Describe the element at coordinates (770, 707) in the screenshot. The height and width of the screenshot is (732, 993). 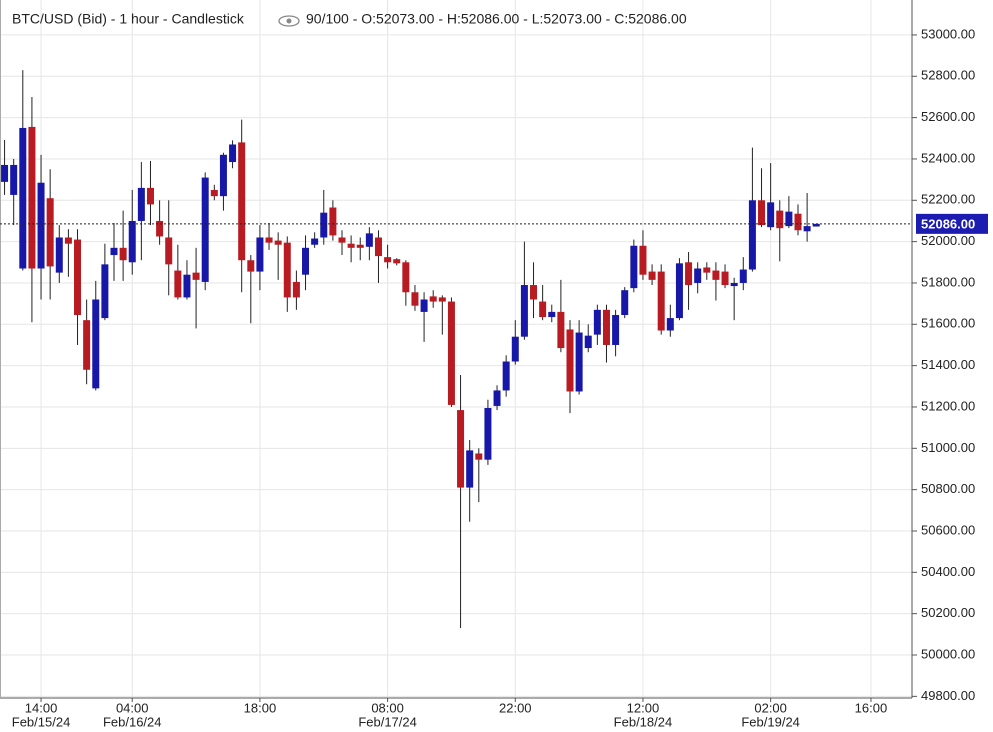
I see `x-tick-label: 02:00` at that location.